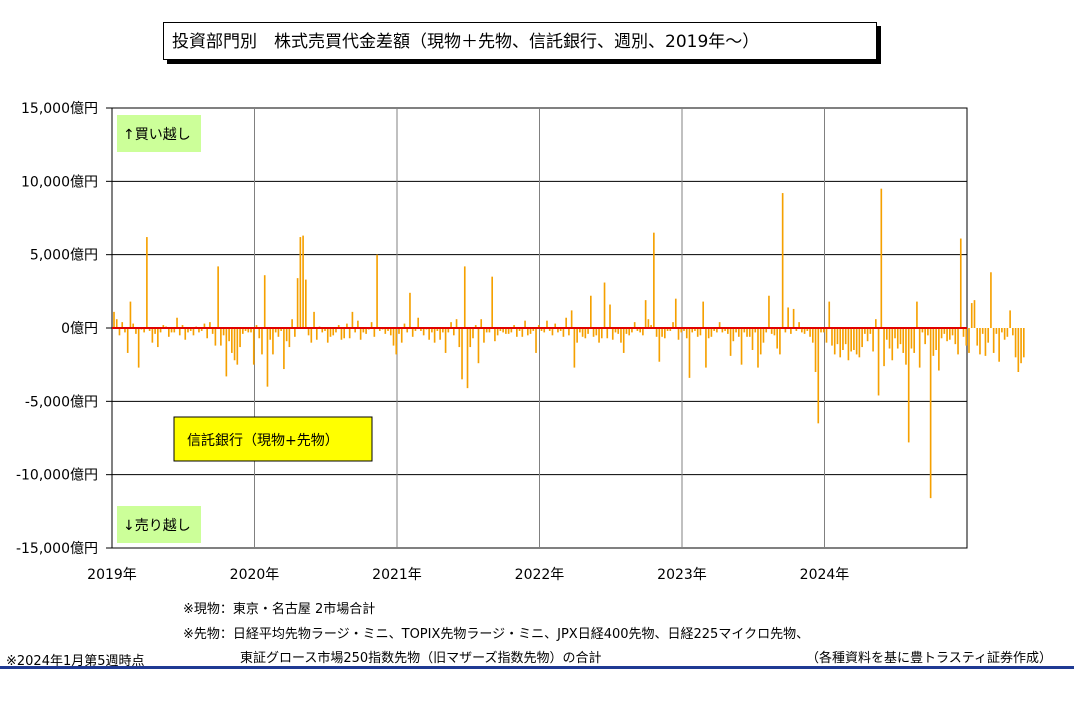 The image size is (1074, 707). I want to click on x-tick-label: 2022年, so click(540, 575).